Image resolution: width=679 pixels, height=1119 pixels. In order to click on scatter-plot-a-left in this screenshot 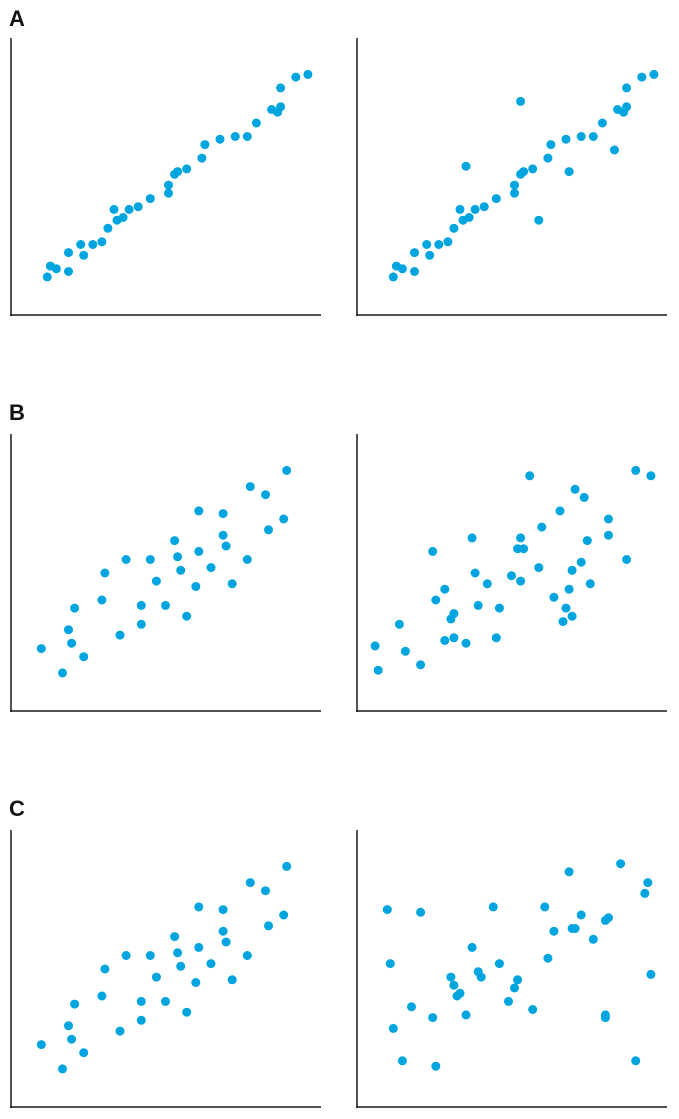, I will do `click(165, 177)`.